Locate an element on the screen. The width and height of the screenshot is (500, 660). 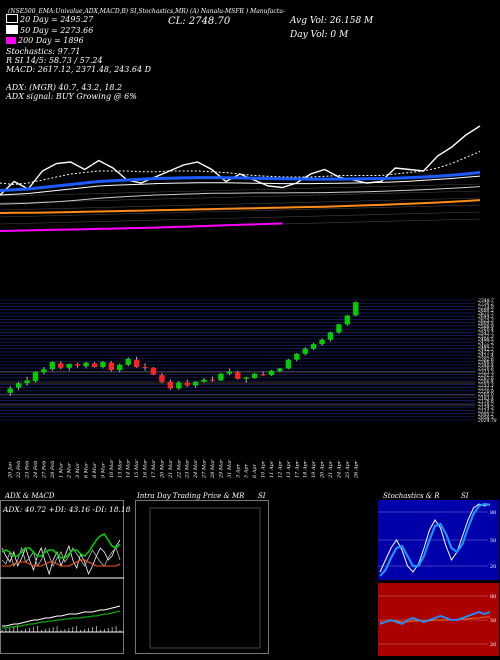
day-volume: Day Vol: 0 M is located at coordinates (319, 35).